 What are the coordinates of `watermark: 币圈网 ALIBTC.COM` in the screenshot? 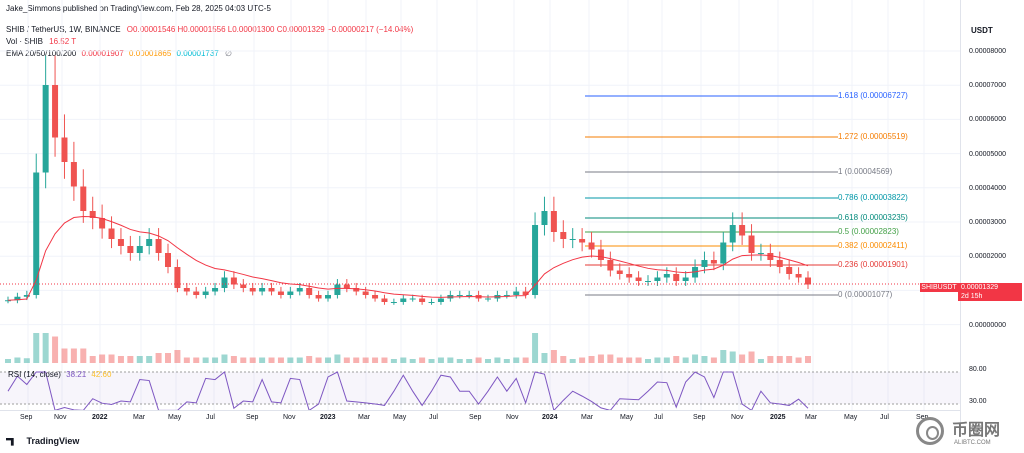 It's located at (967, 433).